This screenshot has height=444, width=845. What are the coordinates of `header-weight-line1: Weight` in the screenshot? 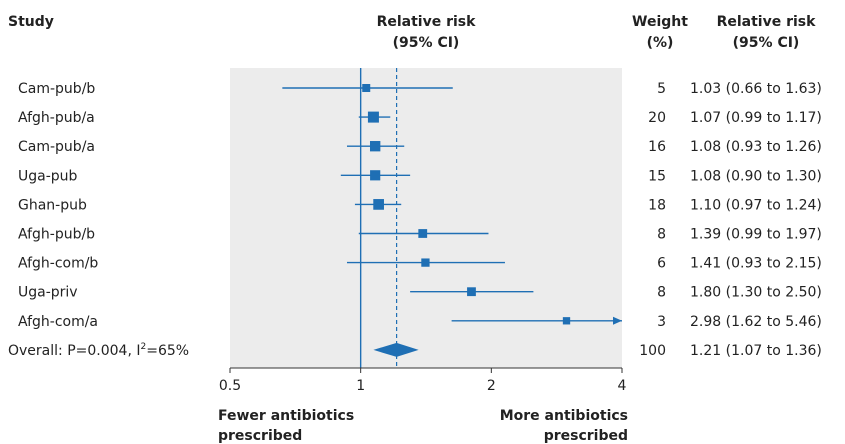 It's located at (660, 22).